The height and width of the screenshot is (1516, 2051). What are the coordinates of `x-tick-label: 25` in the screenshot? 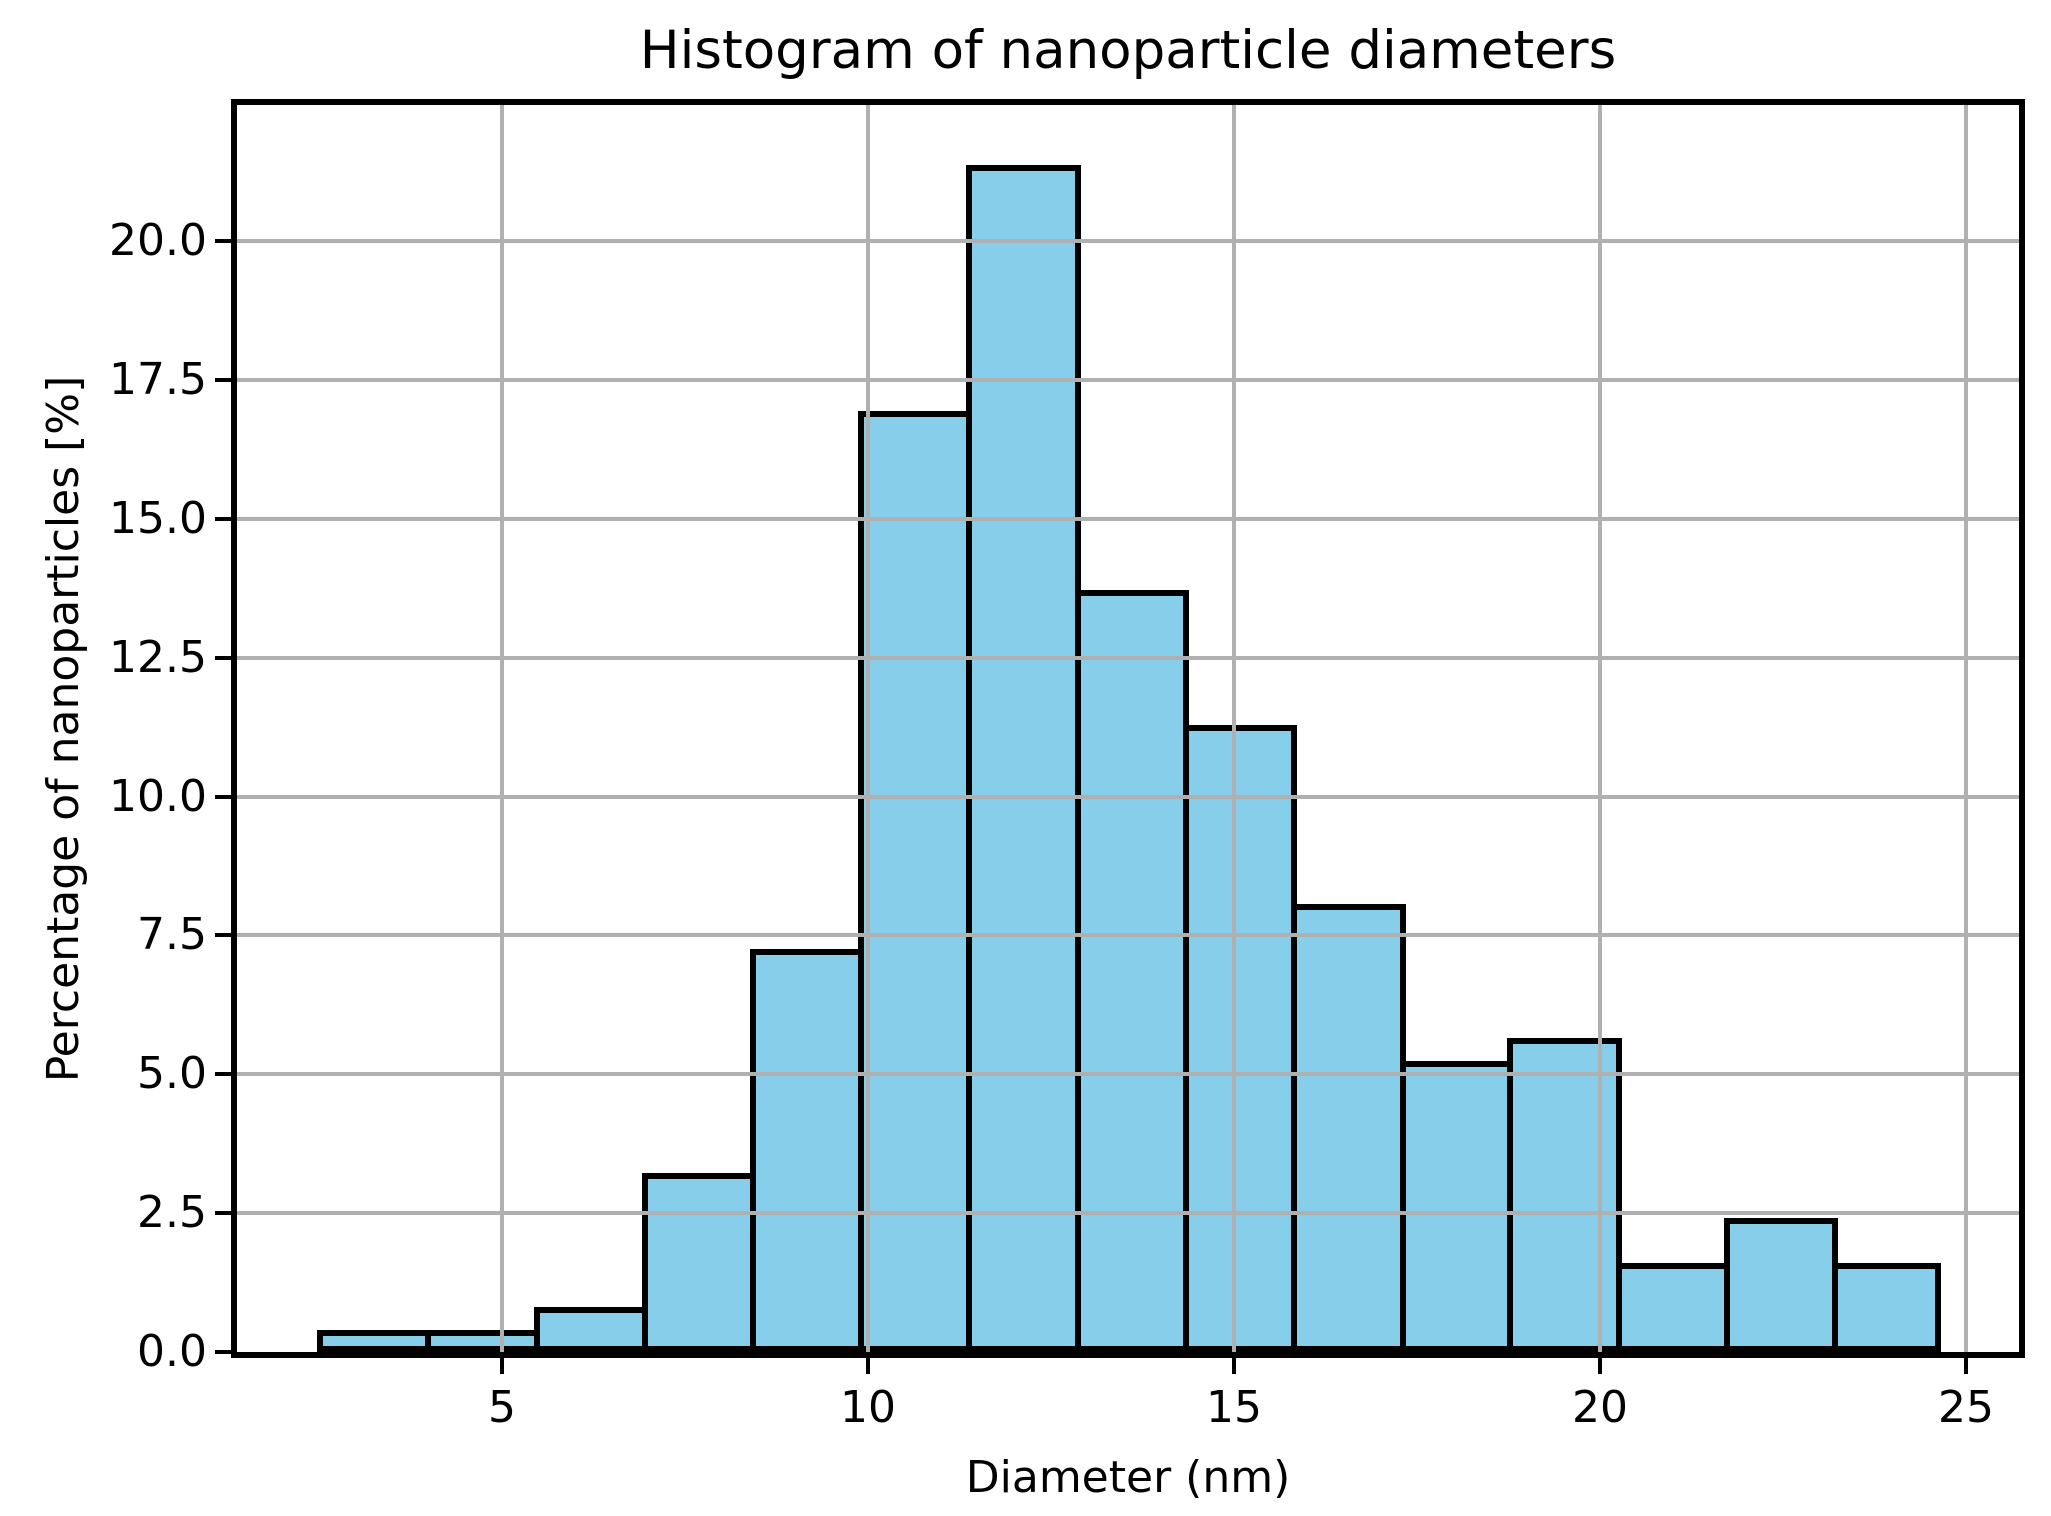 It's located at (1966, 1407).